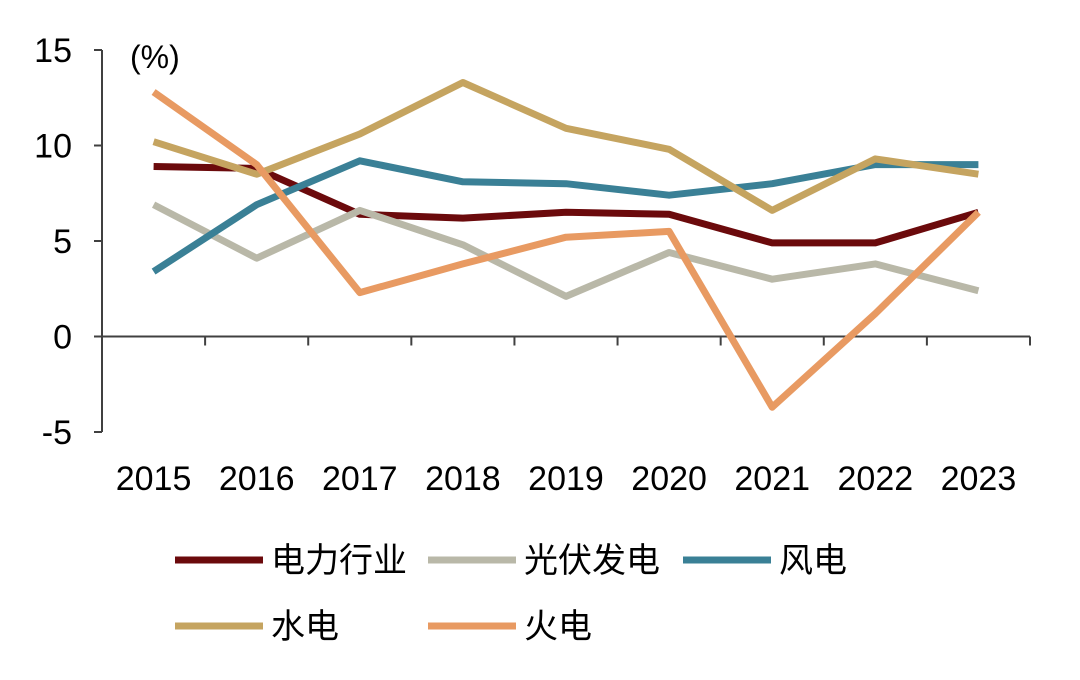 The image size is (1080, 680). What do you see at coordinates (765, 561) in the screenshot?
I see `legend-item: 风电` at bounding box center [765, 561].